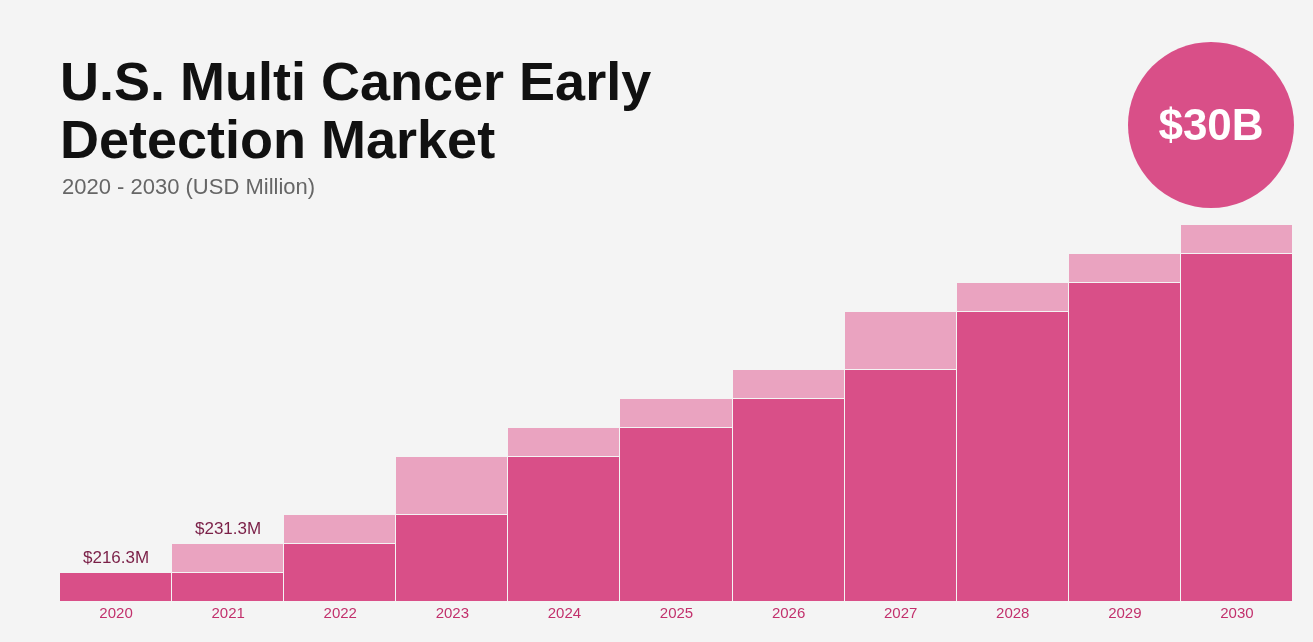 This screenshot has height=642, width=1313. Describe the element at coordinates (900, 612) in the screenshot. I see `x-tick-label: 2027` at that location.